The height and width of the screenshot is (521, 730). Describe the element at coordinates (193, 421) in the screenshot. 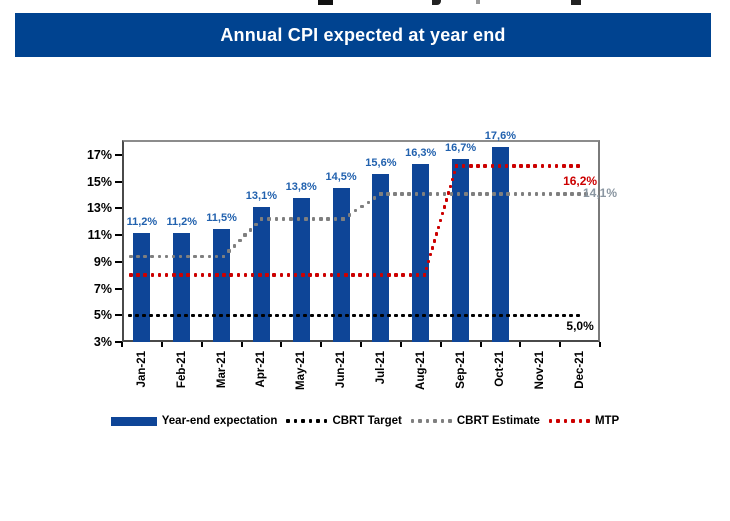

I see `legend-item-year-end-expectation: Year-end expectation` at that location.